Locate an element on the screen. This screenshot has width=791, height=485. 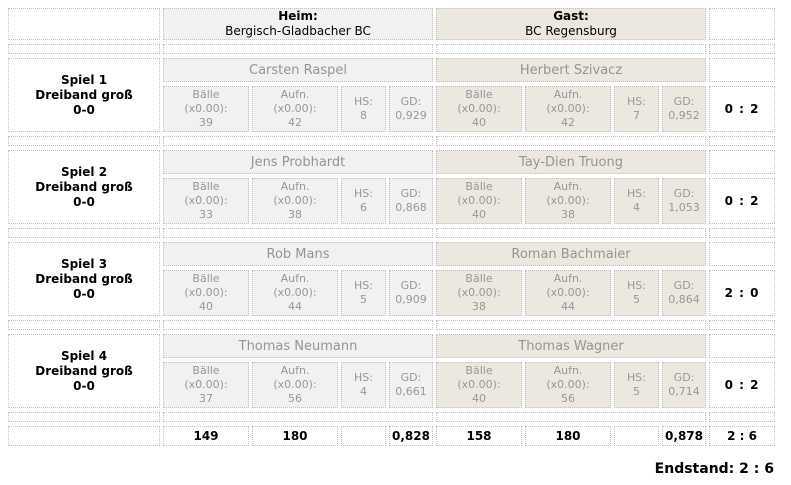
totals-guest-innings: 180 is located at coordinates (568, 436).